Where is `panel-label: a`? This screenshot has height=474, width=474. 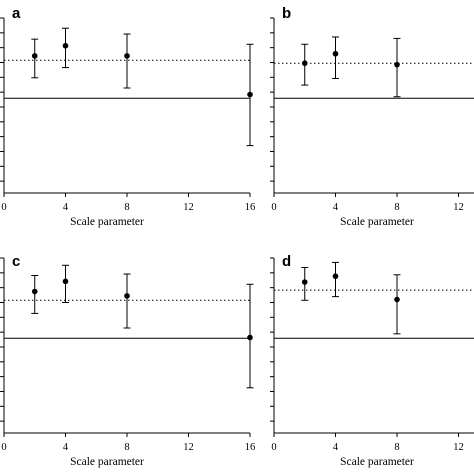
panel-label: a is located at coordinates (16, 13).